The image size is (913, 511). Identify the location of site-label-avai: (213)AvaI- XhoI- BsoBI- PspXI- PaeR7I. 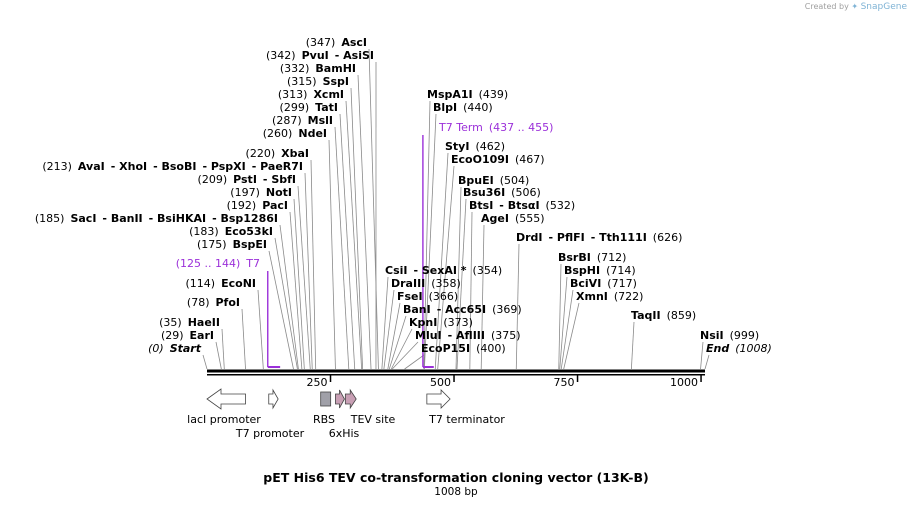
(172, 166).